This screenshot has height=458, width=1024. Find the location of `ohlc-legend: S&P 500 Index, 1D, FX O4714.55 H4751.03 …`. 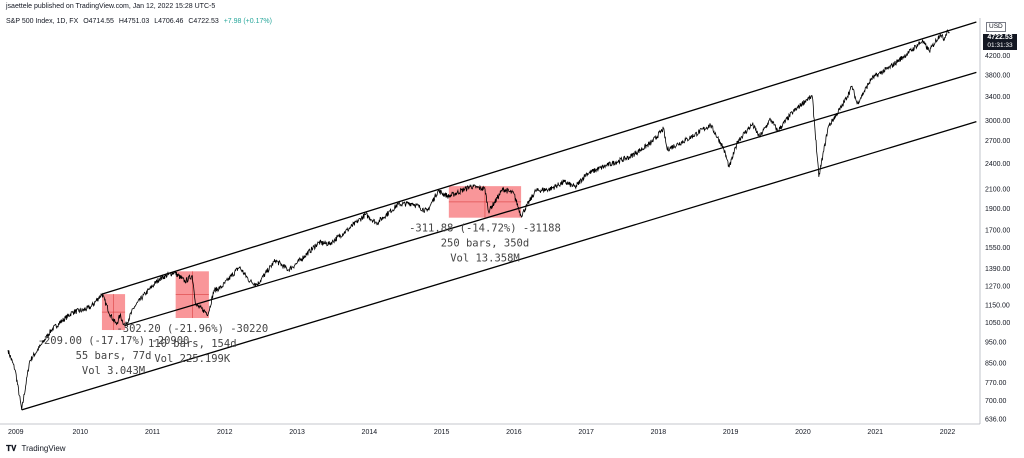

ohlc-legend: S&P 500 Index, 1D, FX O4714.55 H4751.03 … is located at coordinates (140, 21).